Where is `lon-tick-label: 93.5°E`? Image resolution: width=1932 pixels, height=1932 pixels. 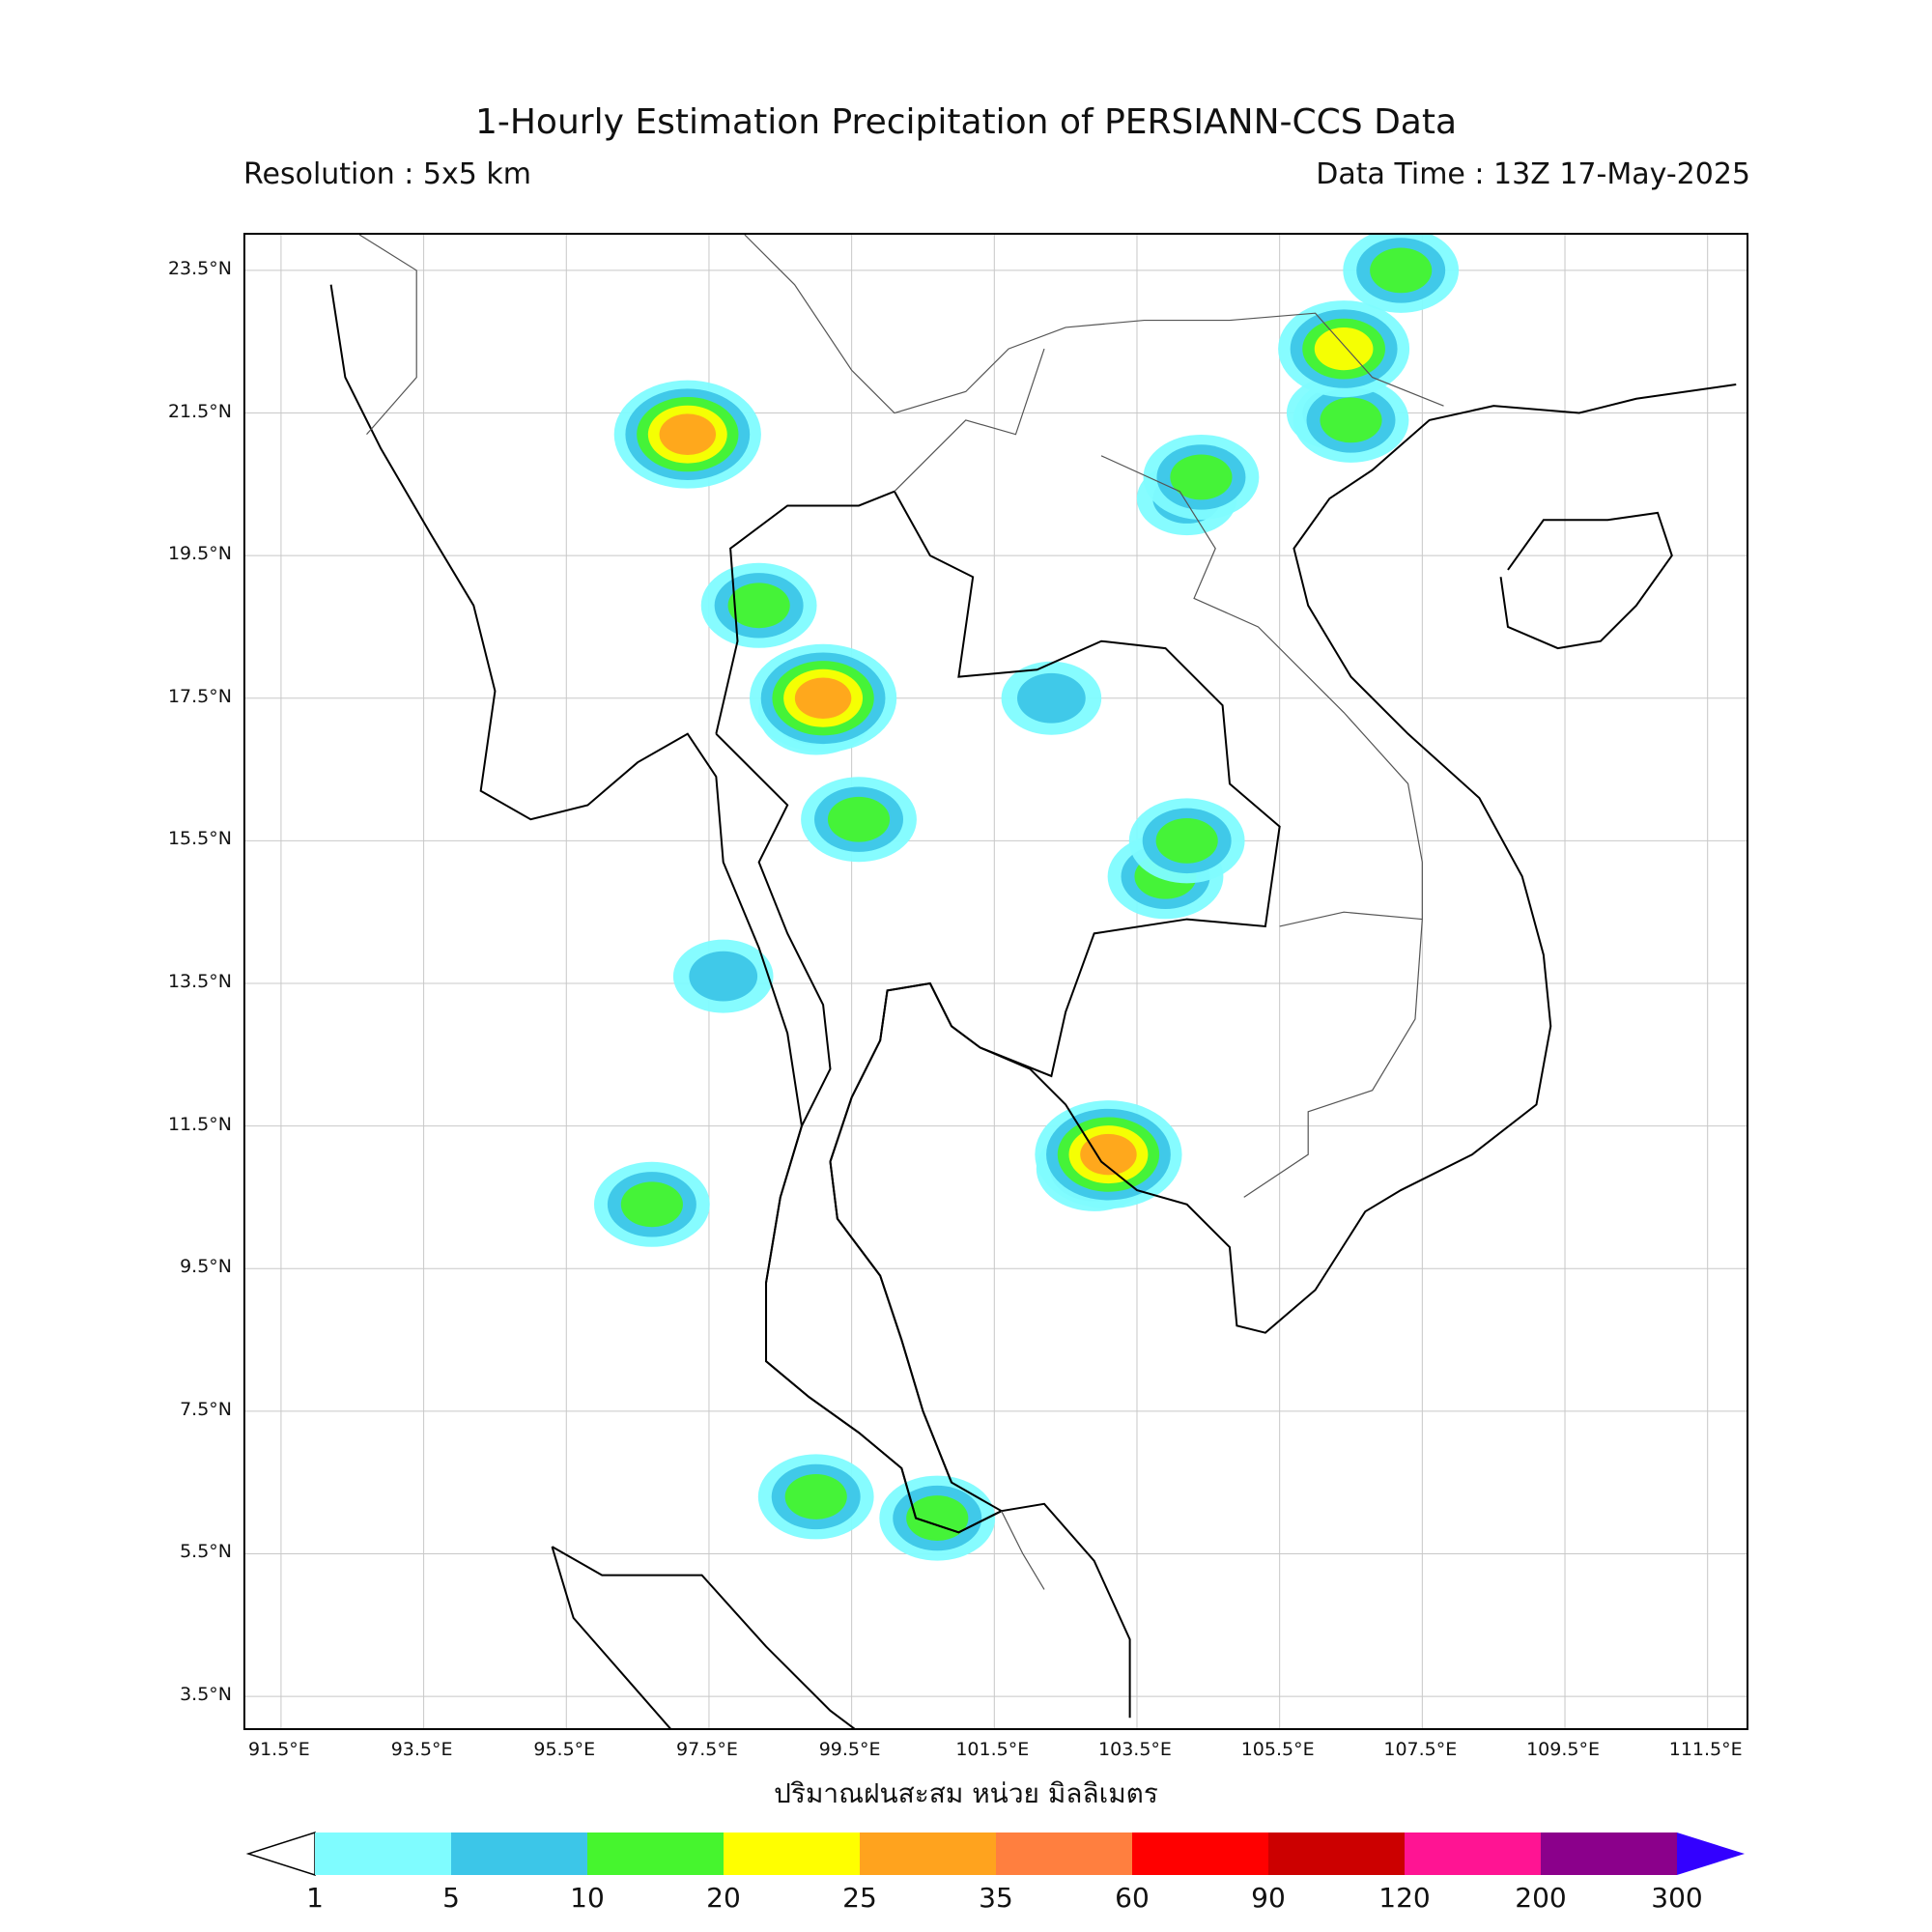 lon-tick-label: 93.5°E is located at coordinates (421, 1749).